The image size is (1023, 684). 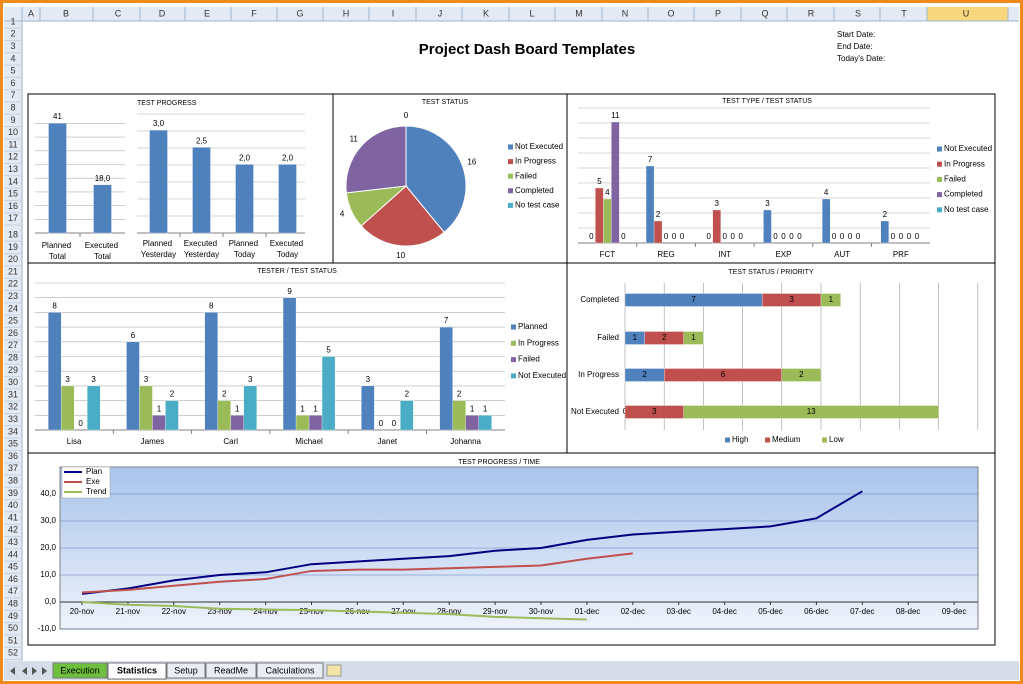 What do you see at coordinates (635, 337) in the screenshot?
I see `value-label: 1` at bounding box center [635, 337].